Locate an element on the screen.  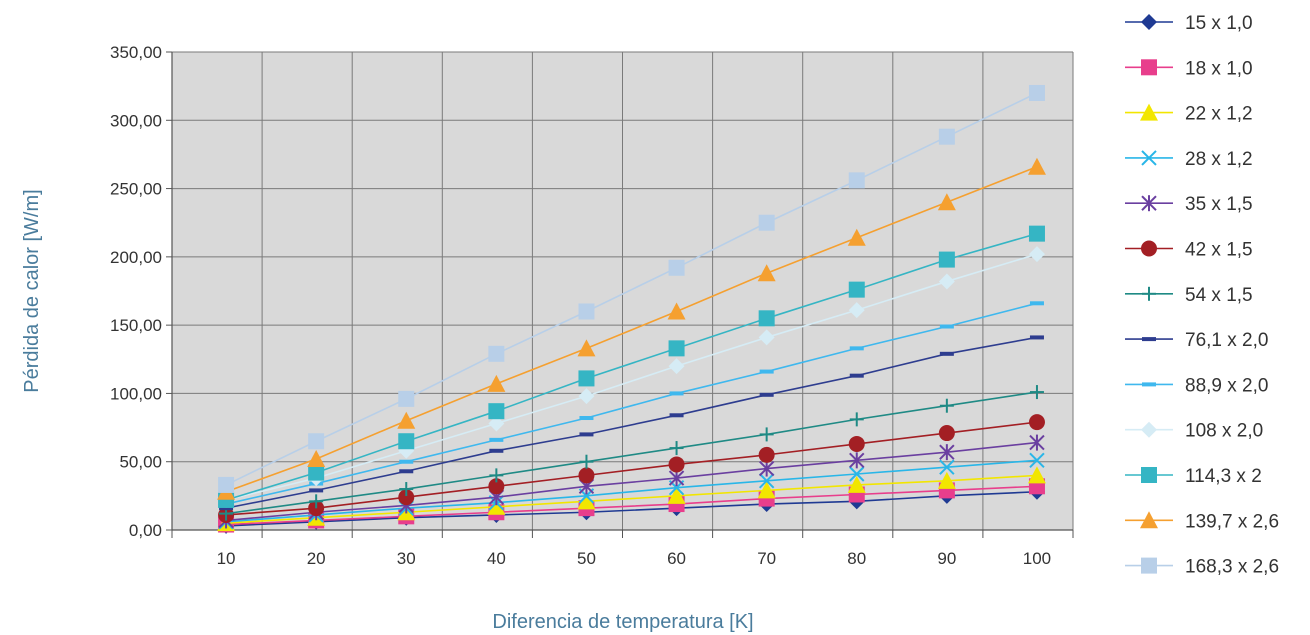
legend-label: 42 x 1,5 is located at coordinates (1219, 250).